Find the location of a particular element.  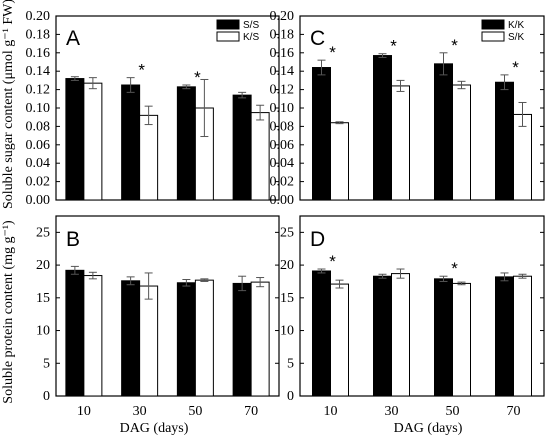

panel-letter-c: C is located at coordinates (317, 38).